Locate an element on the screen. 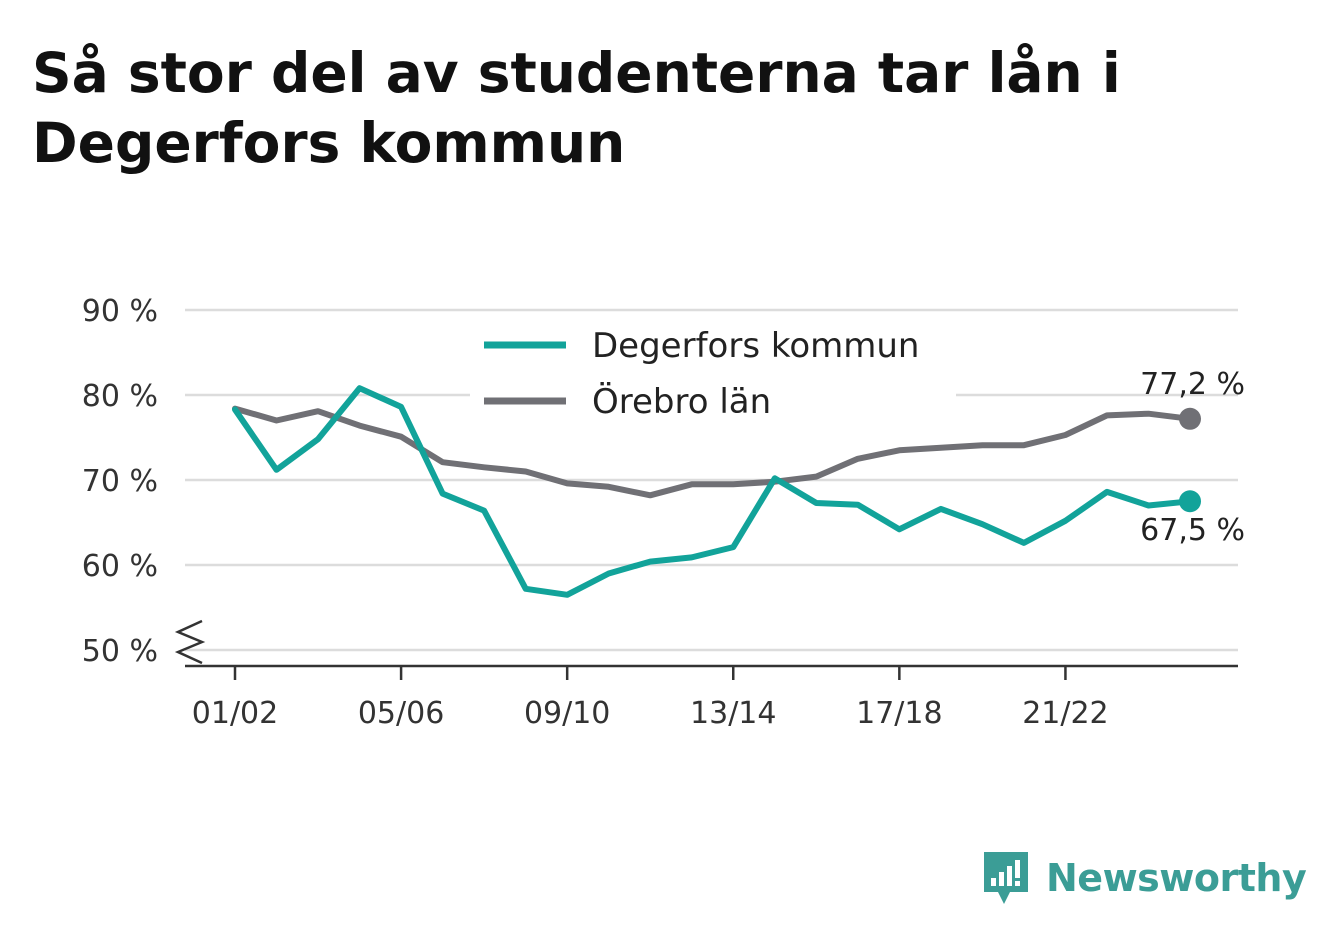  newsworthy-logo-icon is located at coordinates (1006, 878).